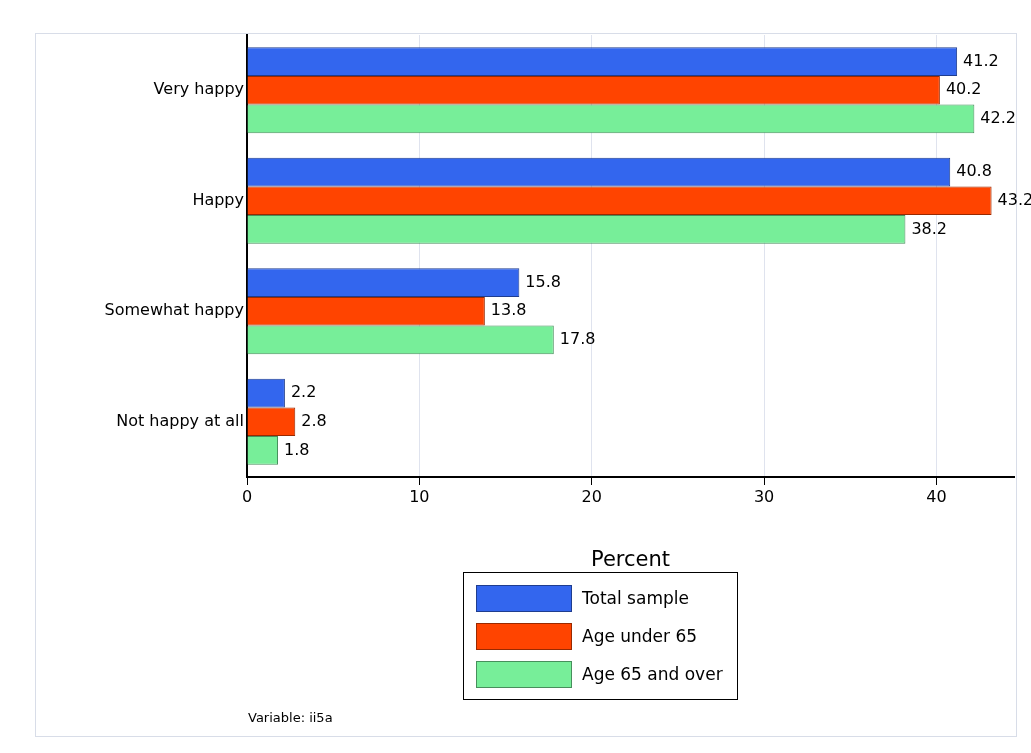 This screenshot has height=753, width=1031. What do you see at coordinates (218, 199) in the screenshot?
I see `y-tick-label: Happy` at bounding box center [218, 199].